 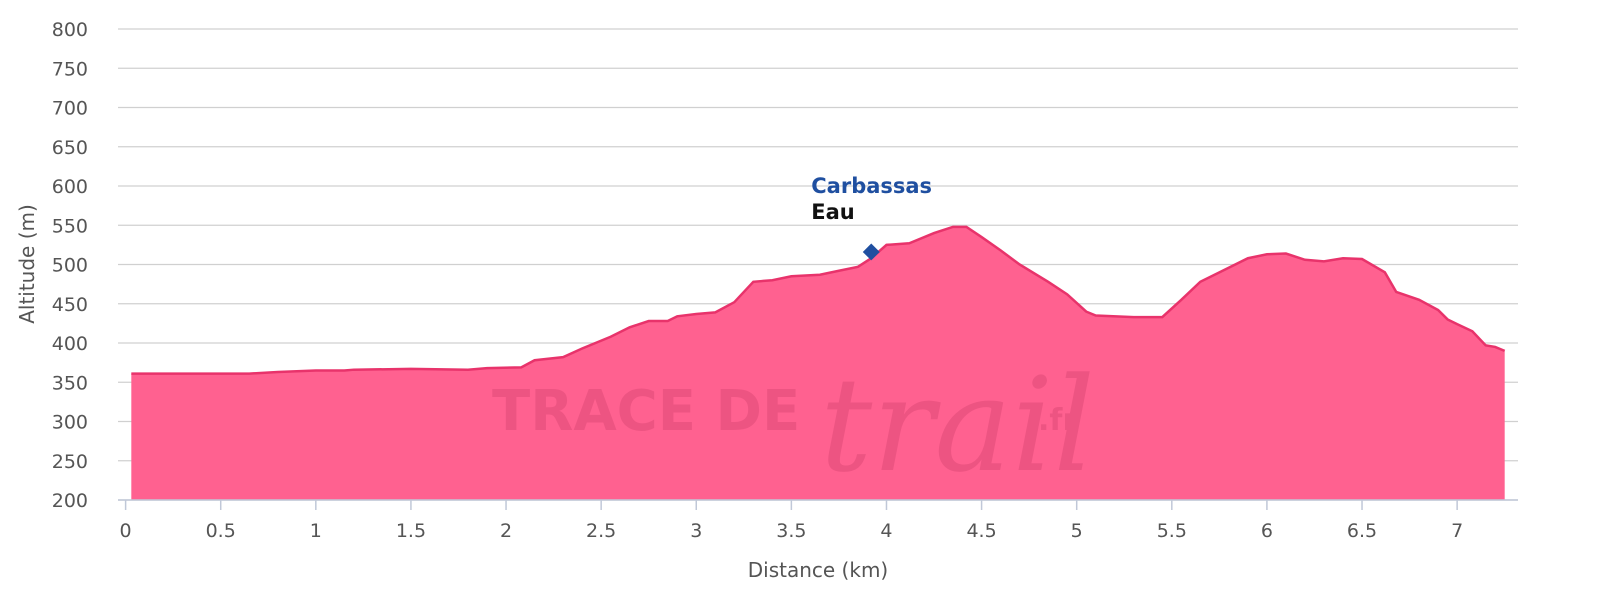 I want to click on x-tick-label: 3.5, so click(x=791, y=531).